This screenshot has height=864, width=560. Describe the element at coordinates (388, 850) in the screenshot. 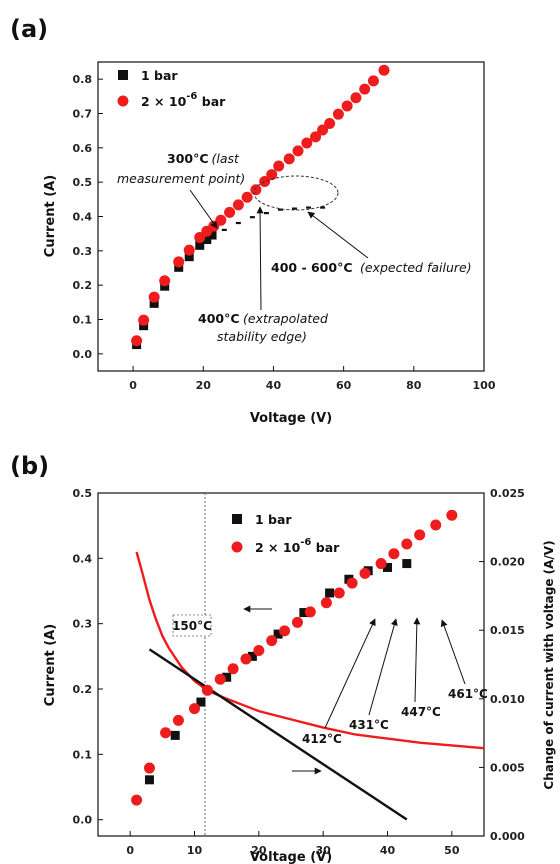

I see `panel-b-x-tick-label: 40` at that location.